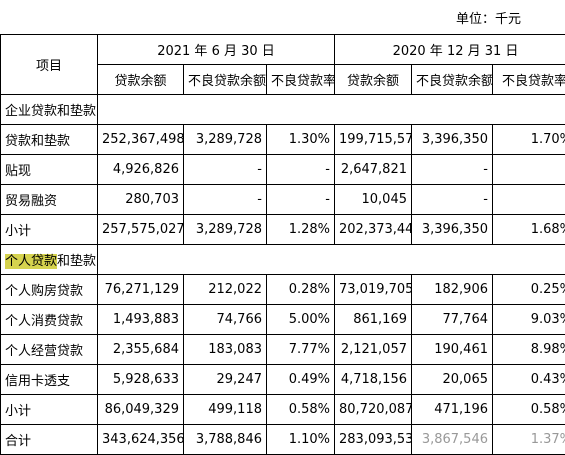 This screenshot has height=455, width=565. What do you see at coordinates (301, 290) in the screenshot?
I see `cell-value: 0.28%` at bounding box center [301, 290].